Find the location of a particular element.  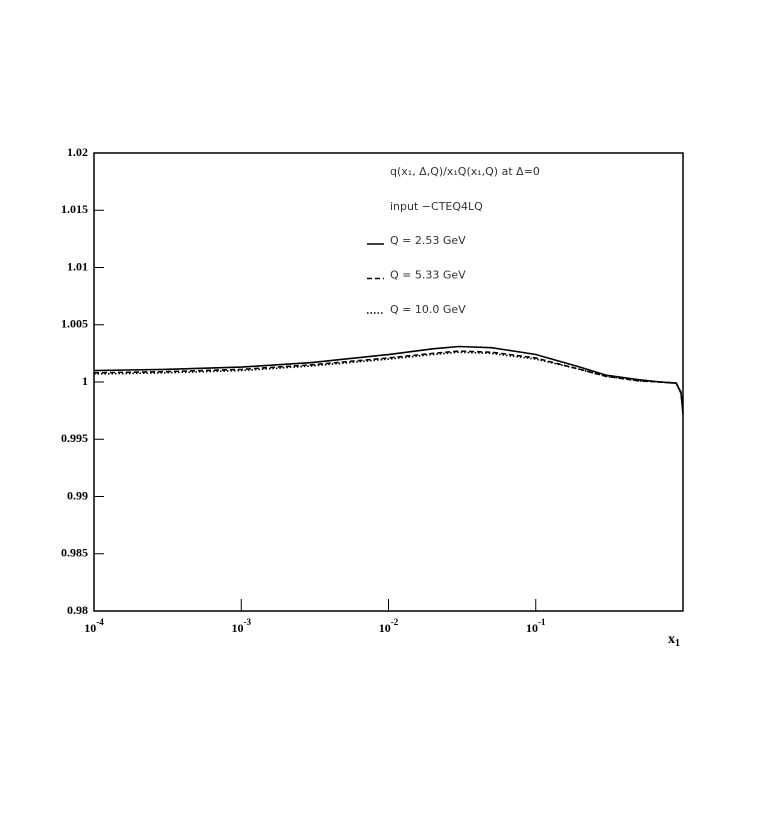

x-tick-label-exp: -1 is located at coordinates (542, 622).